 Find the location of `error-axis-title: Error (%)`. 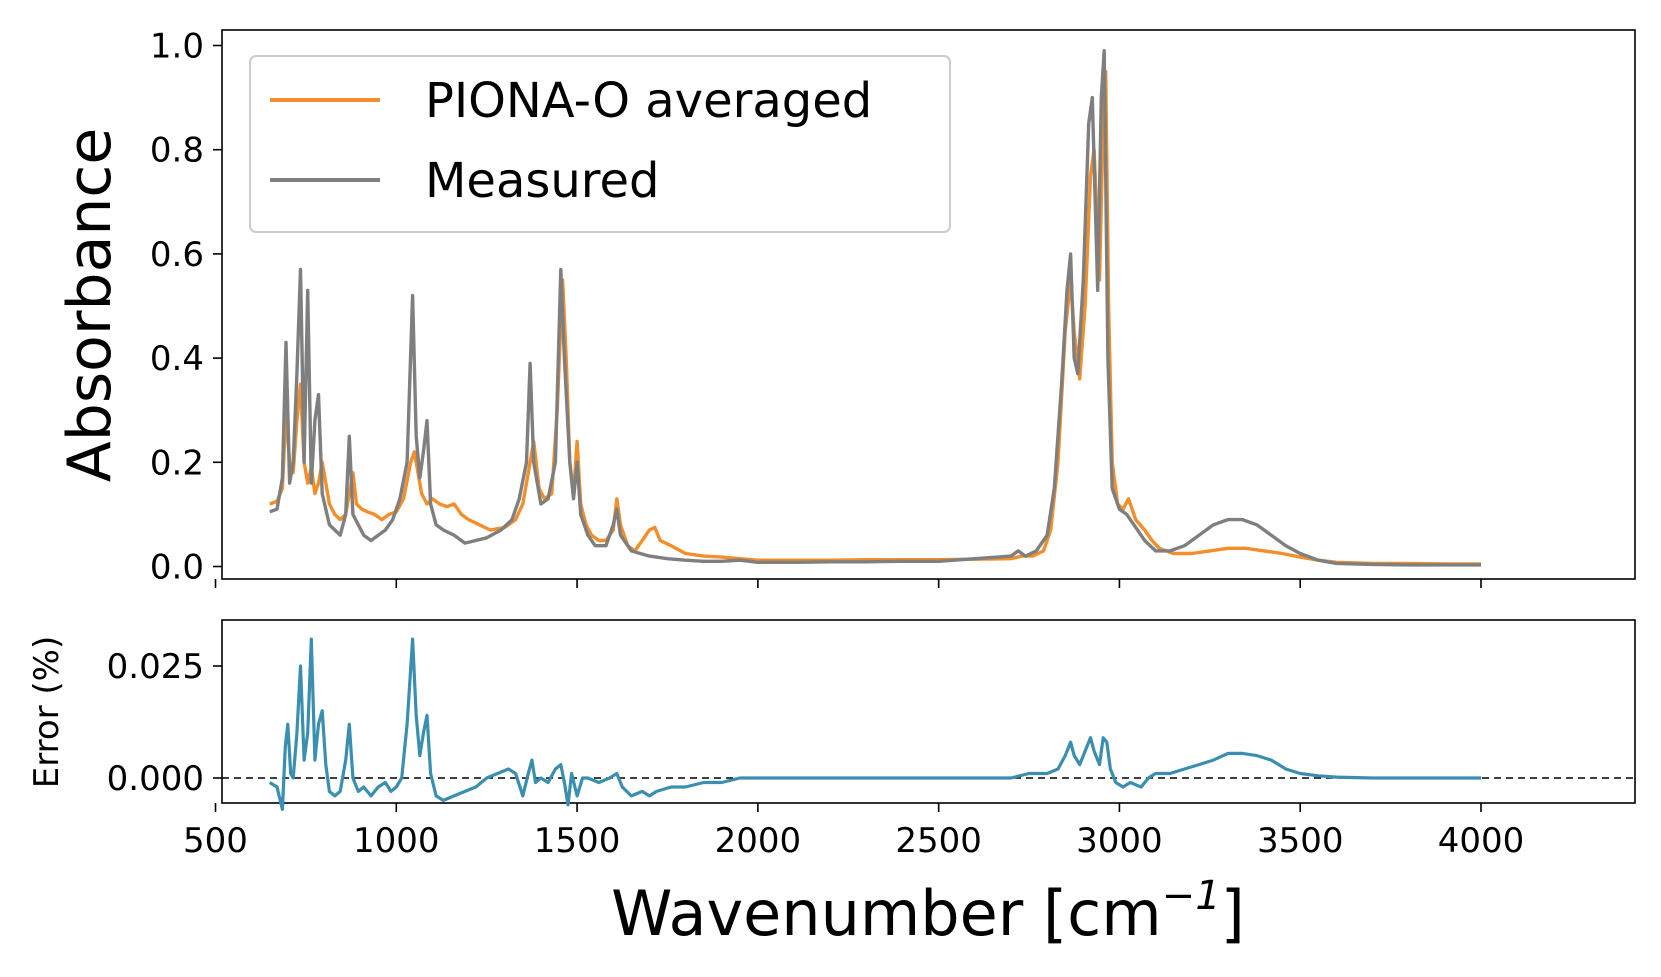

error-axis-title: Error (%) is located at coordinates (47, 712).